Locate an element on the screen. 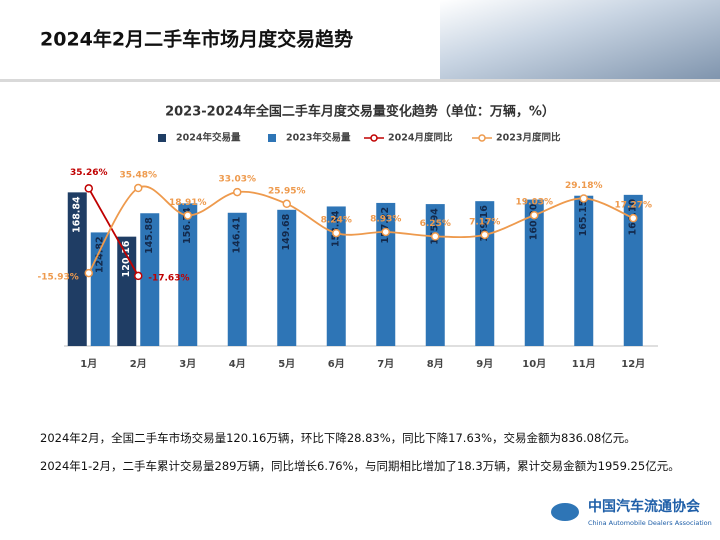 This screenshot has height=540, width=720. bar-value-label: 165.15 is located at coordinates (583, 218).